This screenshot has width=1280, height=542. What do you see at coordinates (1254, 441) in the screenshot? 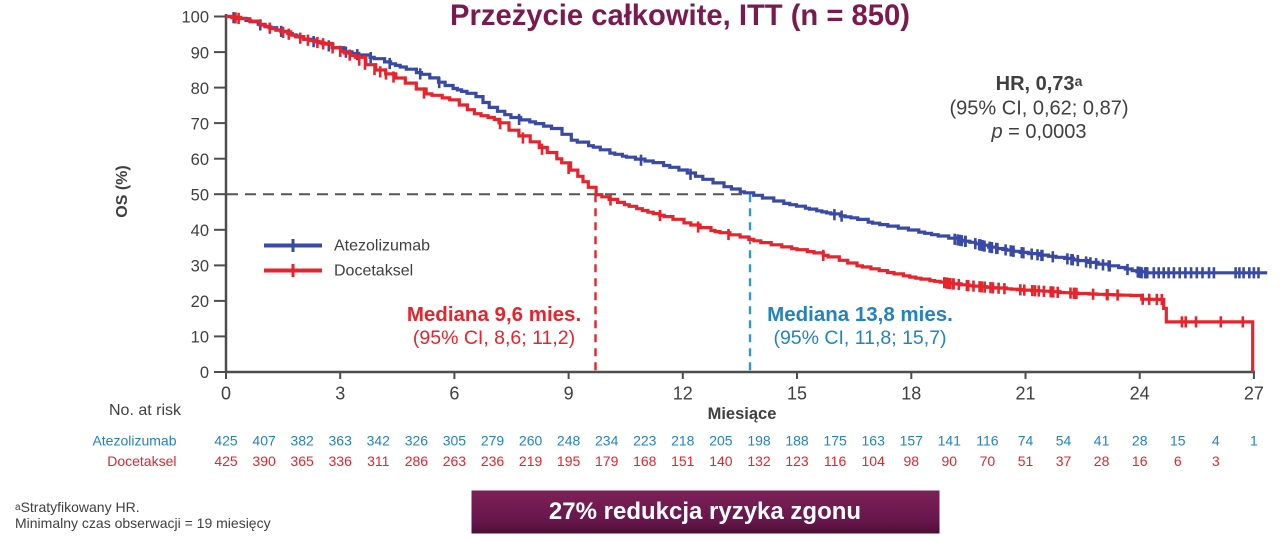
I see `svg-text: 1` at bounding box center [1254, 441].